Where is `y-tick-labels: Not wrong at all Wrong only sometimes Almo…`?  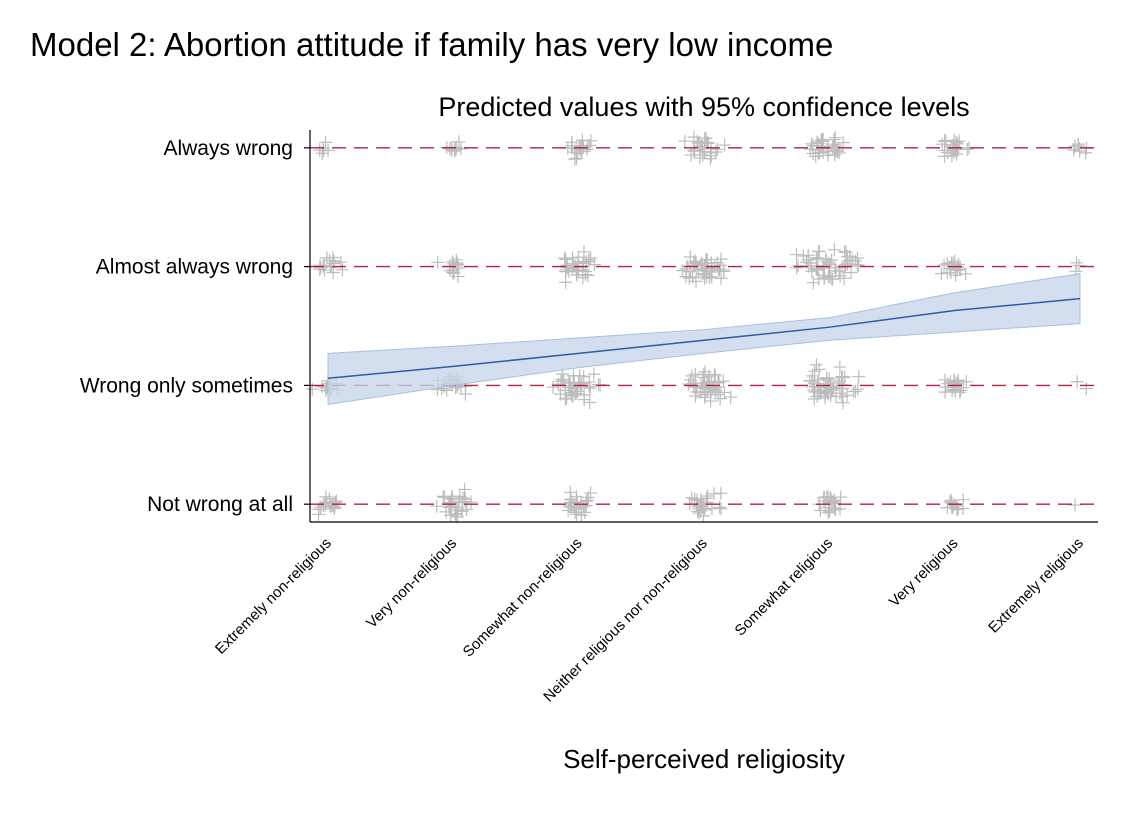
y-tick-labels: Not wrong at all Wrong only sometimes Almo… is located at coordinates (186, 326).